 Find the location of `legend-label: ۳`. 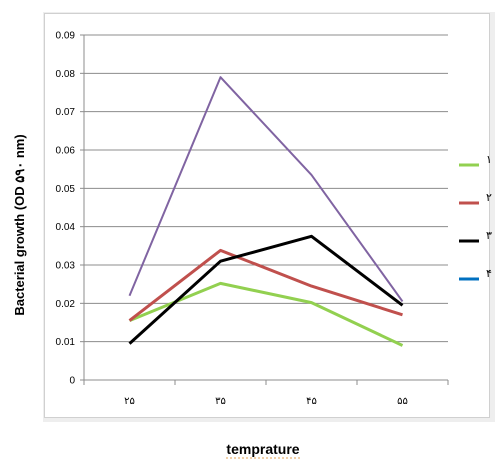

legend-label: ۳ is located at coordinates (489, 236).